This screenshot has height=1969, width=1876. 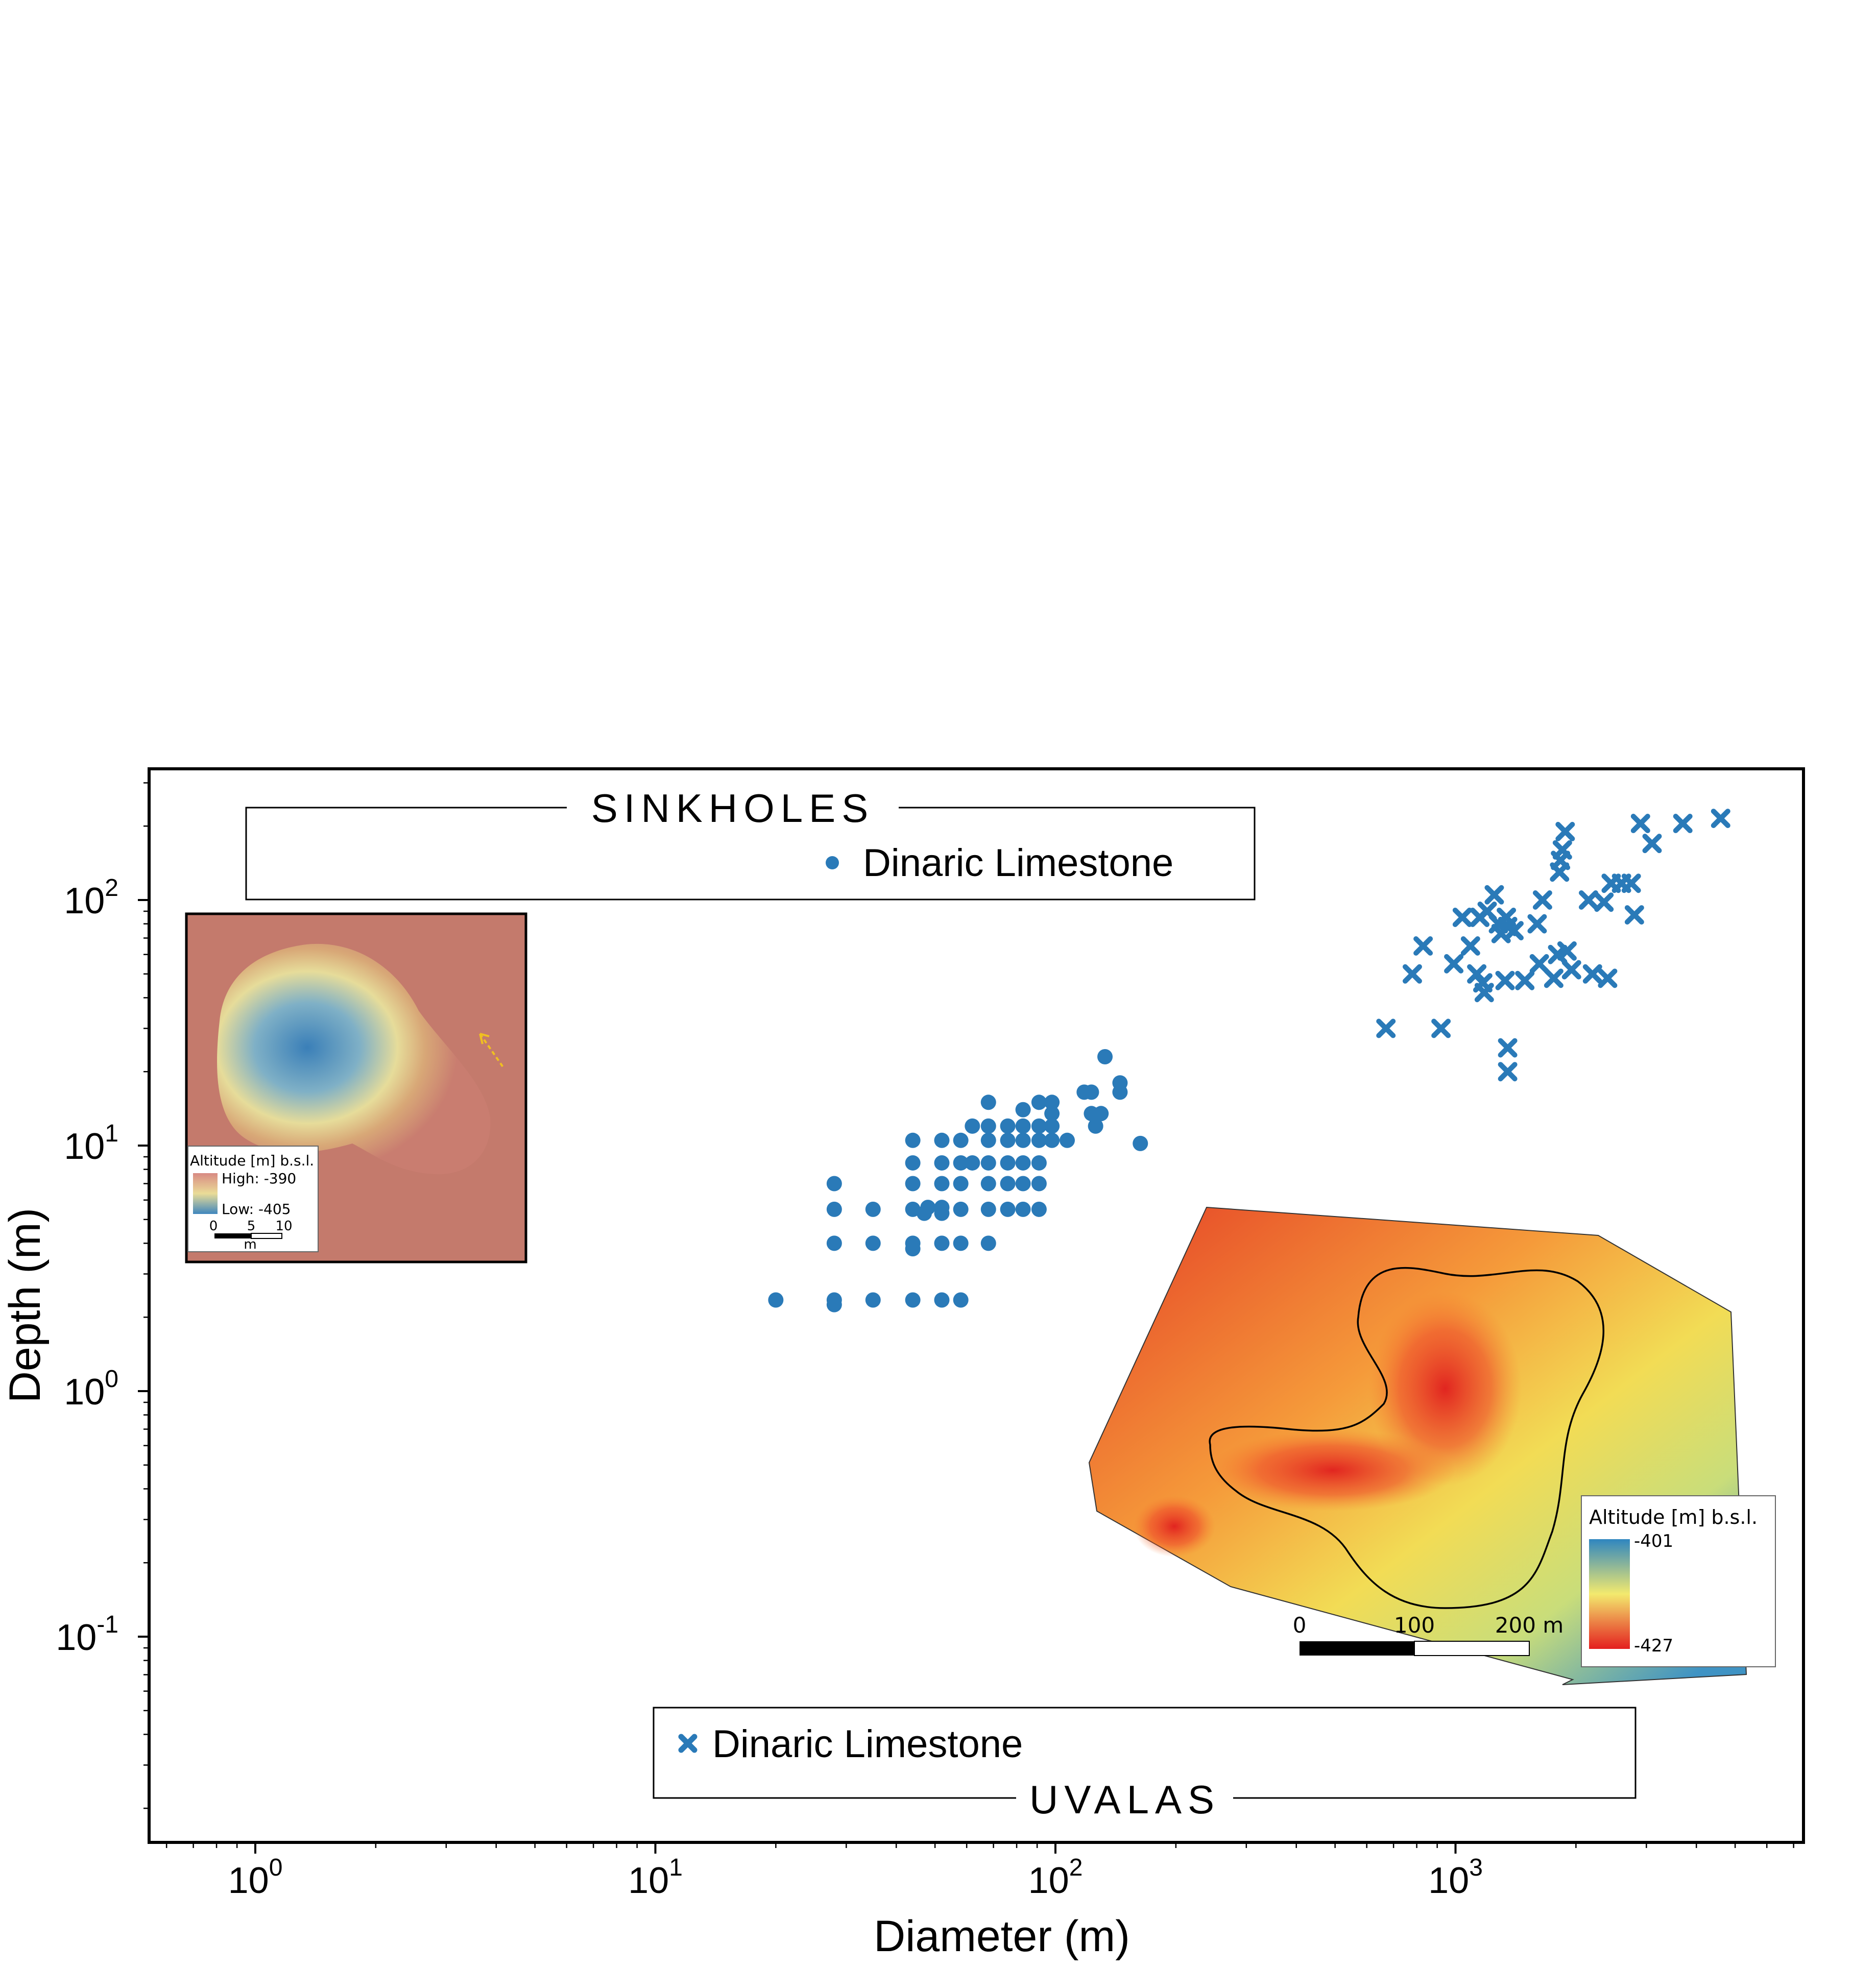 What do you see at coordinates (832, 862) in the screenshot?
I see `legend-sinkholes-marker` at bounding box center [832, 862].